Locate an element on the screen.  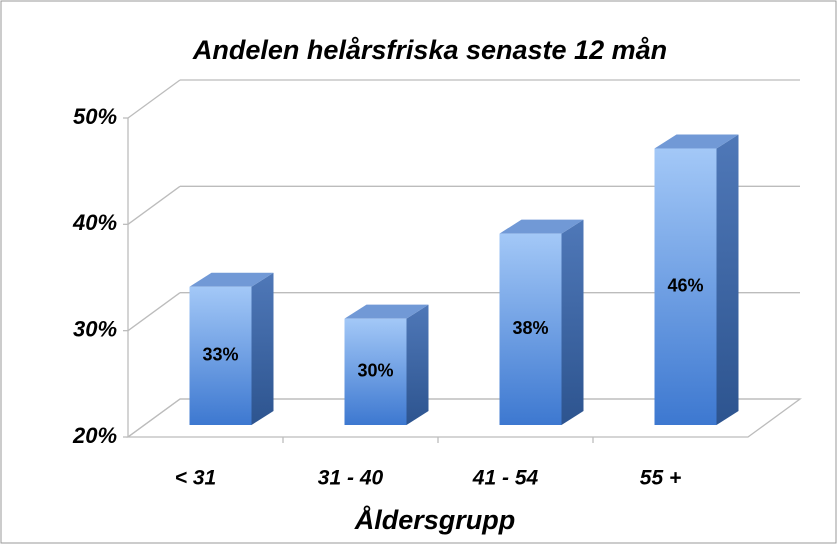
y-tick-label: 20% is located at coordinates (94, 435).